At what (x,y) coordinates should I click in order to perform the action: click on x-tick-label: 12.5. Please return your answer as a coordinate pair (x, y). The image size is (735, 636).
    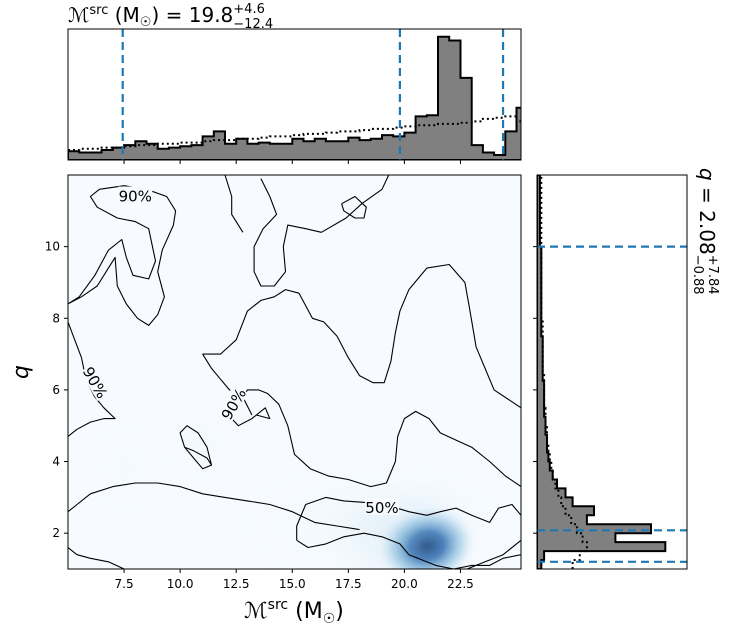
    Looking at the image, I should click on (236, 584).